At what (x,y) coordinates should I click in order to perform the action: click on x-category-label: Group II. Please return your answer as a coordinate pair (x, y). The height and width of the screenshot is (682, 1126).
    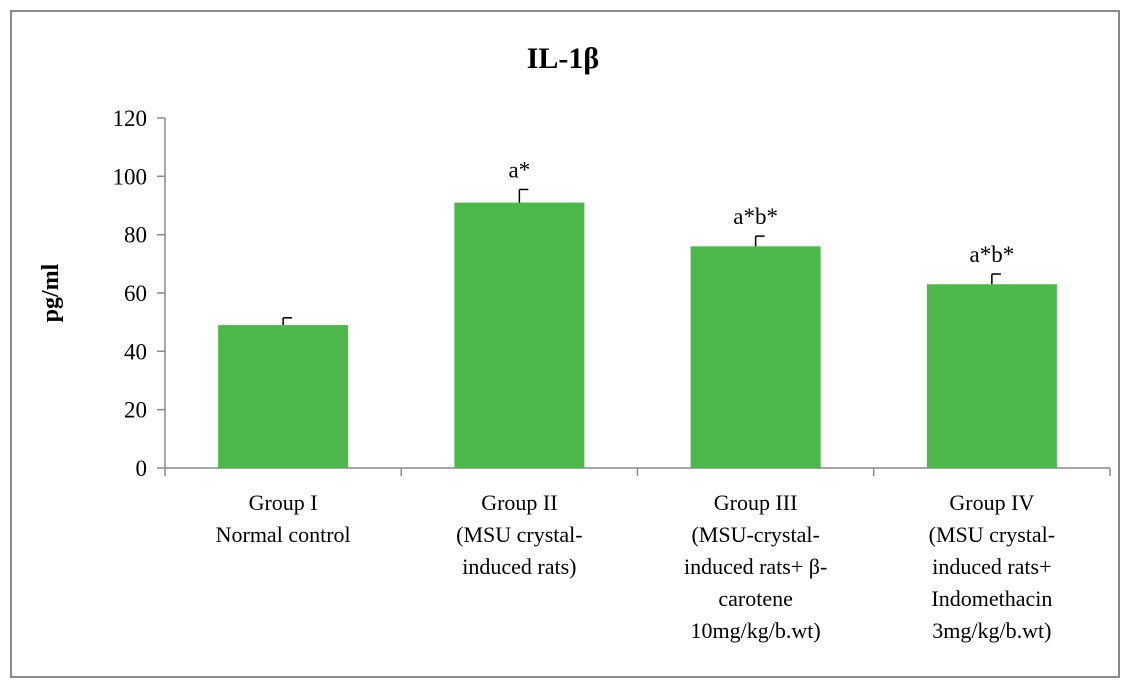
    Looking at the image, I should click on (519, 502).